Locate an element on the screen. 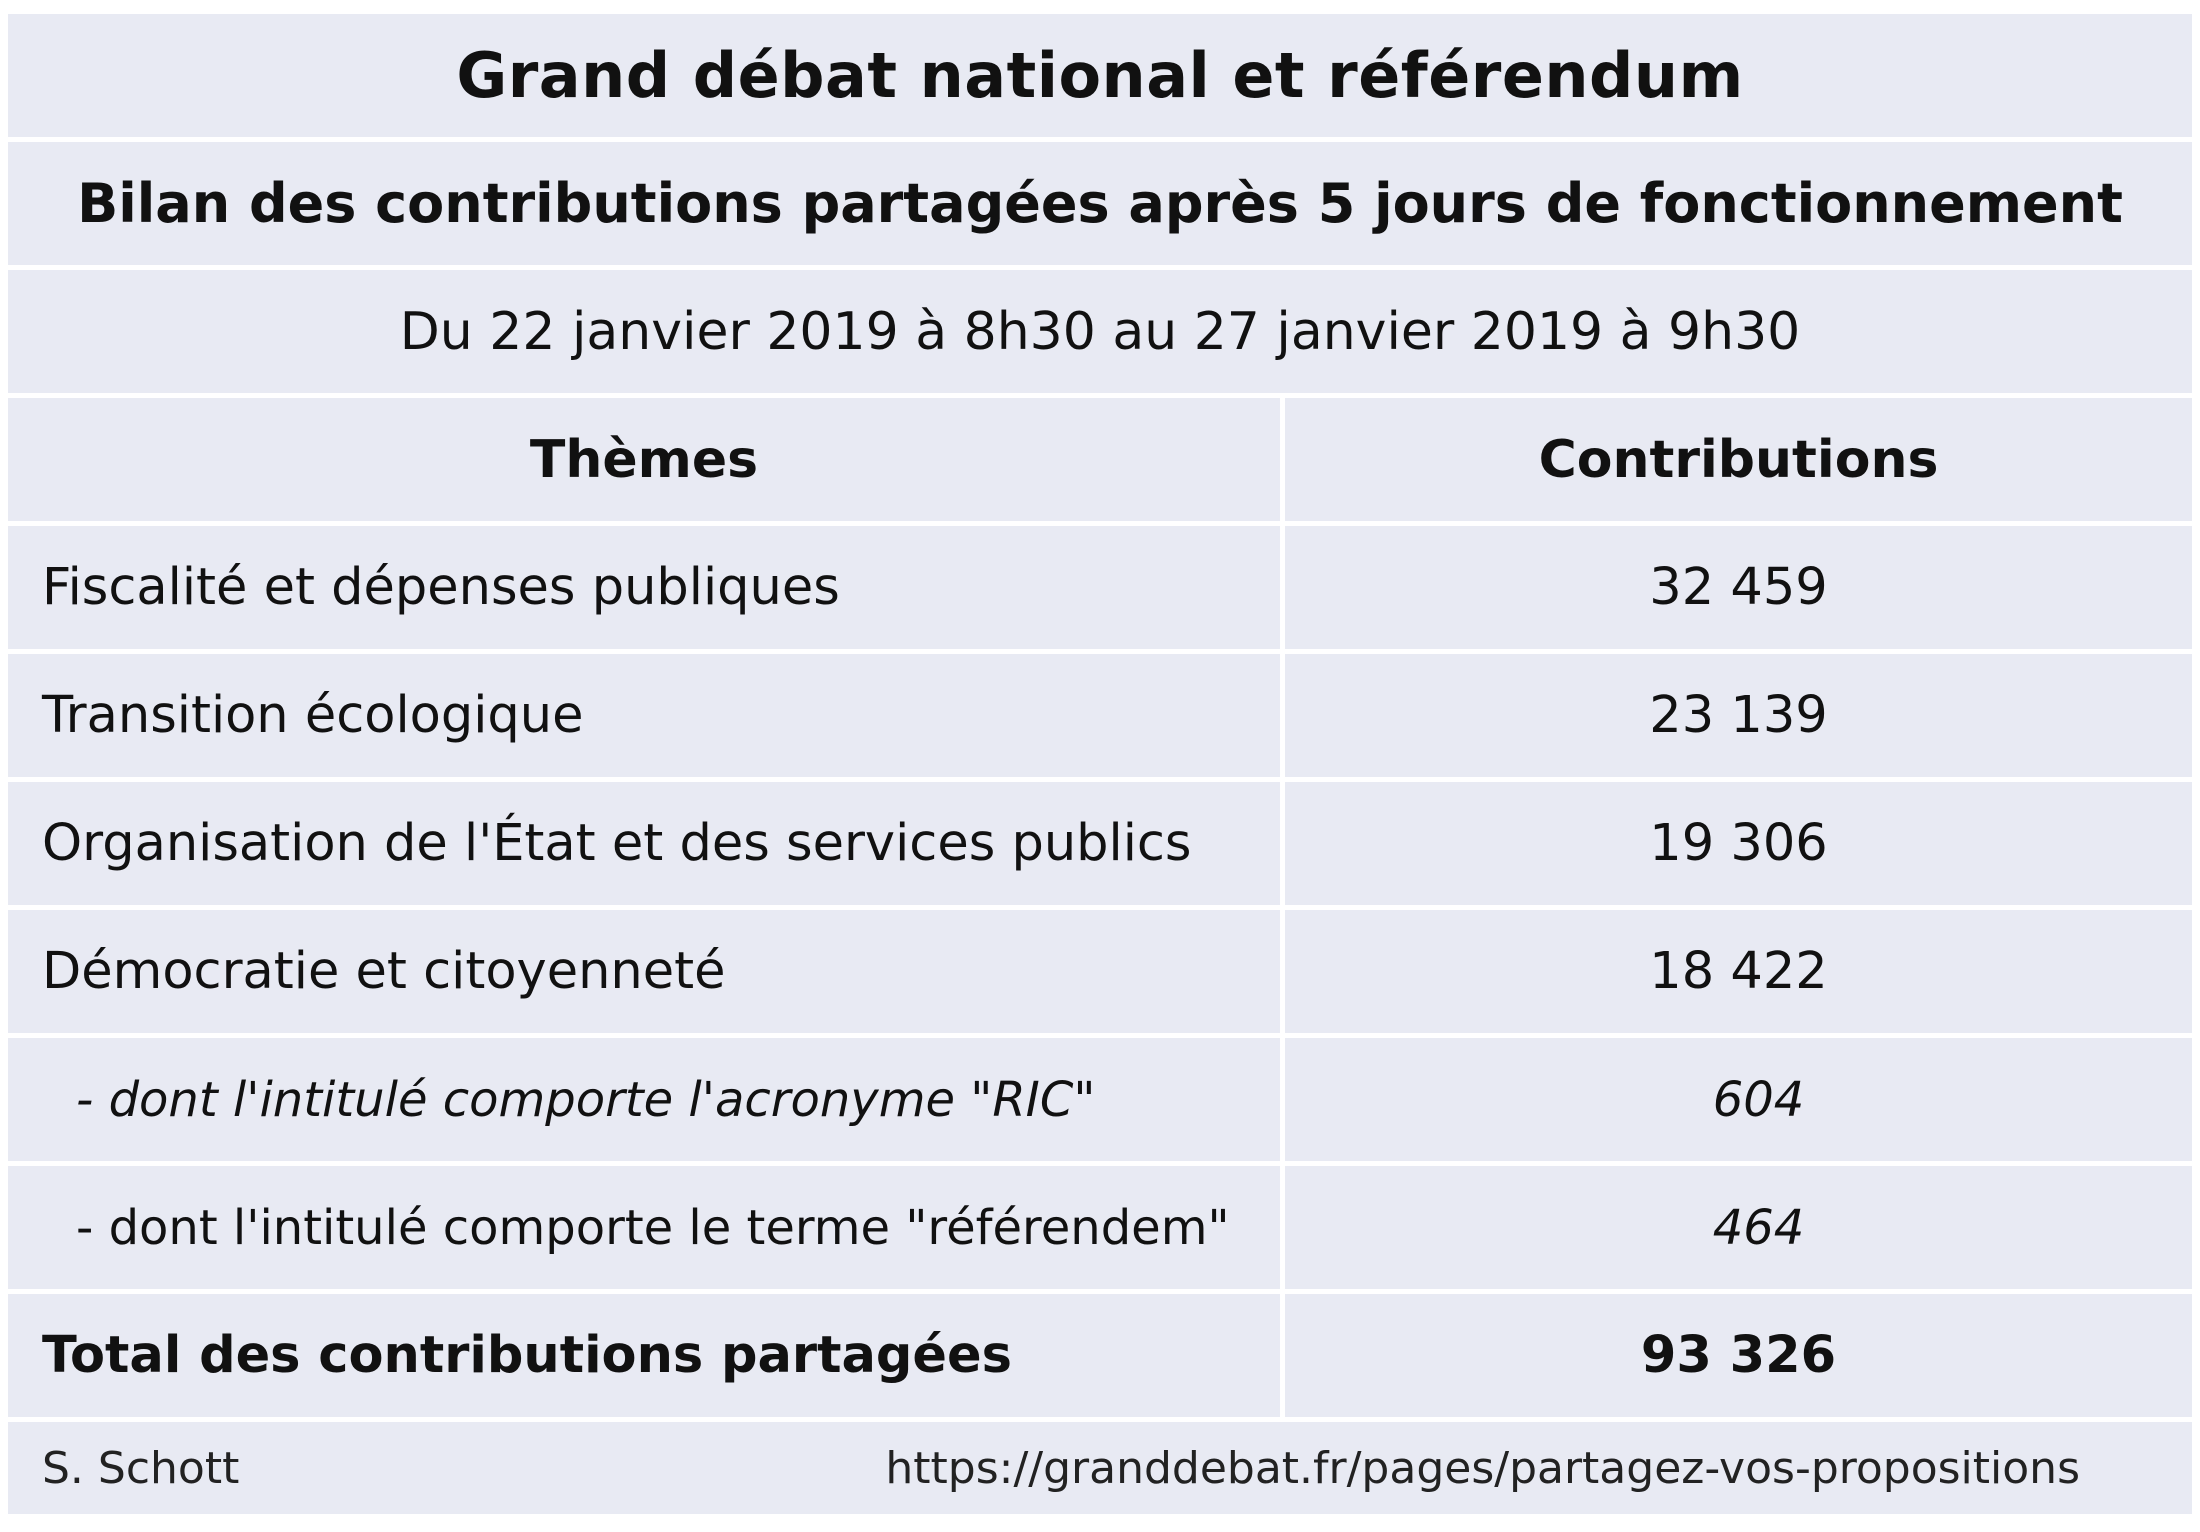 This screenshot has width=2200, height=1532. total-row: Total des contributions partagées 93 326 is located at coordinates (1100, 1355).